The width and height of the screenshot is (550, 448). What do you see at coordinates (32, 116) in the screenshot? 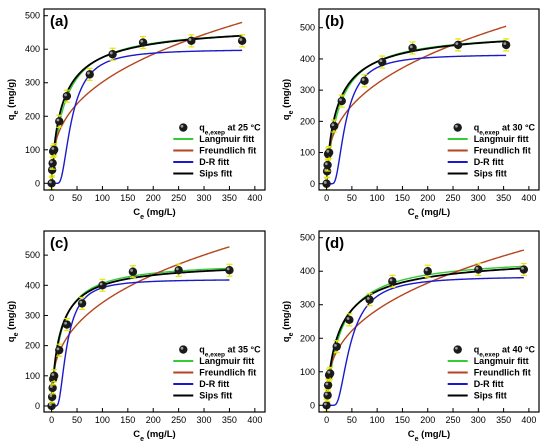
I see `y-tick-label: 200` at bounding box center [32, 116].